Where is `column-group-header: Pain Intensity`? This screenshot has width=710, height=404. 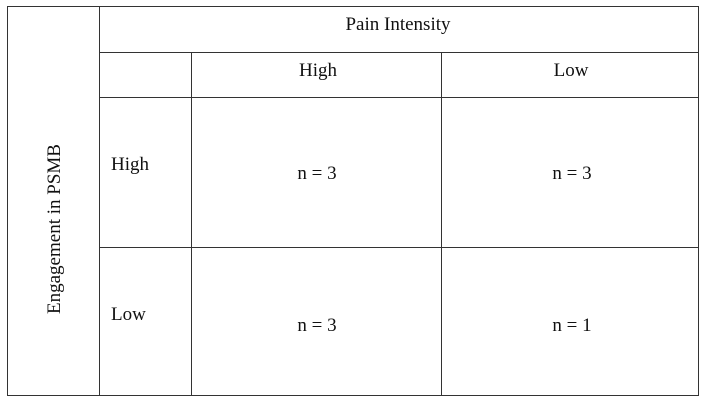 column-group-header: Pain Intensity is located at coordinates (398, 24).